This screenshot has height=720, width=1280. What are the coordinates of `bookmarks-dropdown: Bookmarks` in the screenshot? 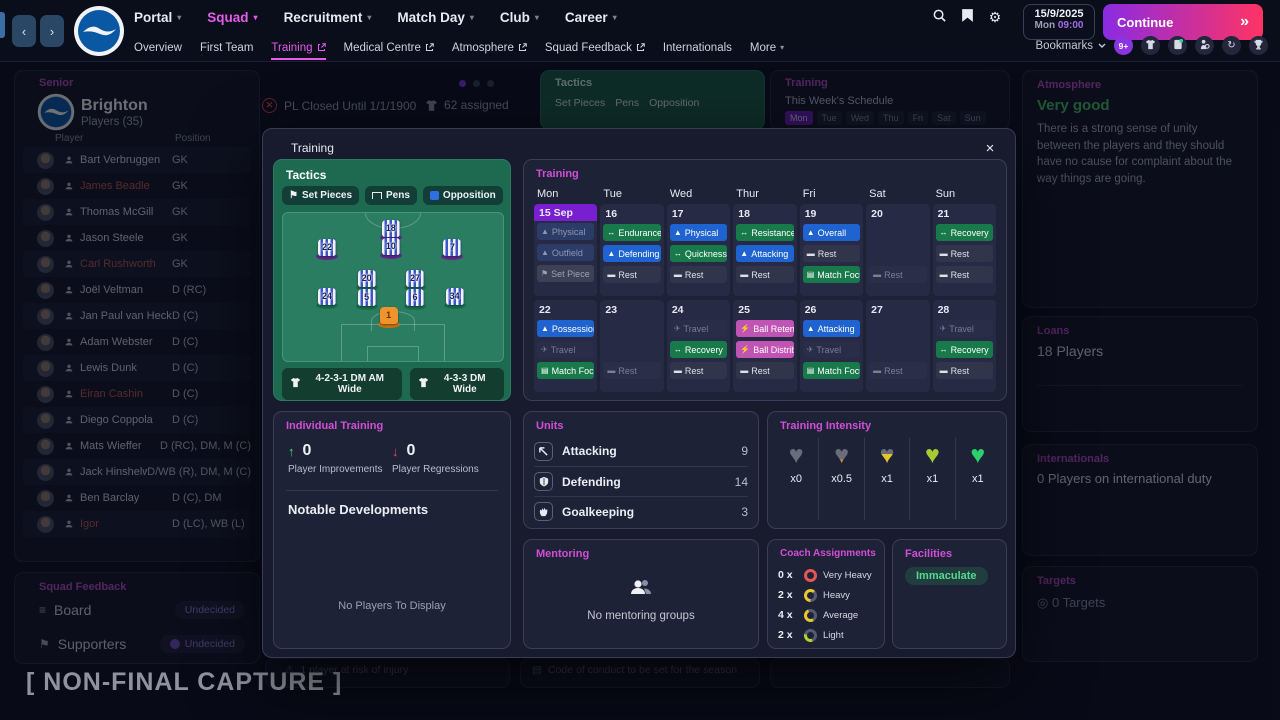 It's located at (1070, 46).